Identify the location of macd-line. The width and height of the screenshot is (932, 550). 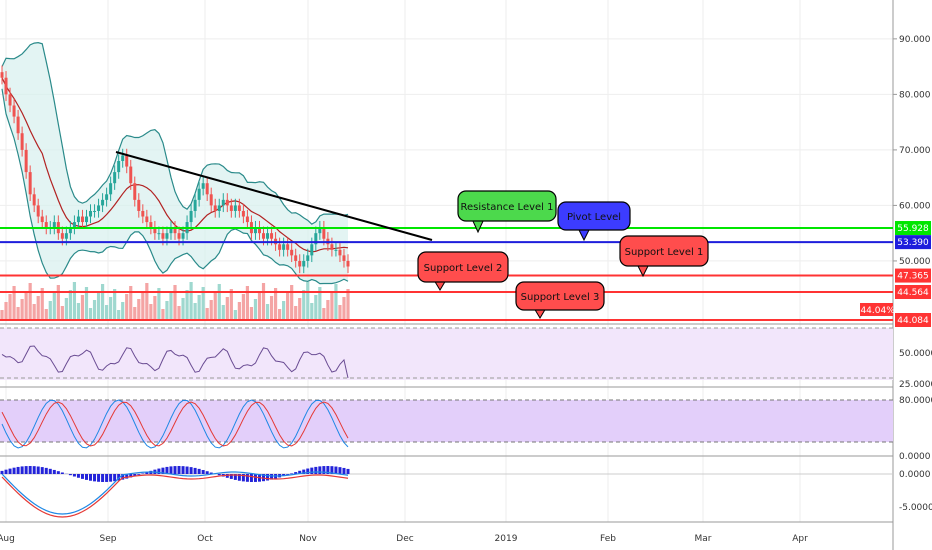
(175, 493).